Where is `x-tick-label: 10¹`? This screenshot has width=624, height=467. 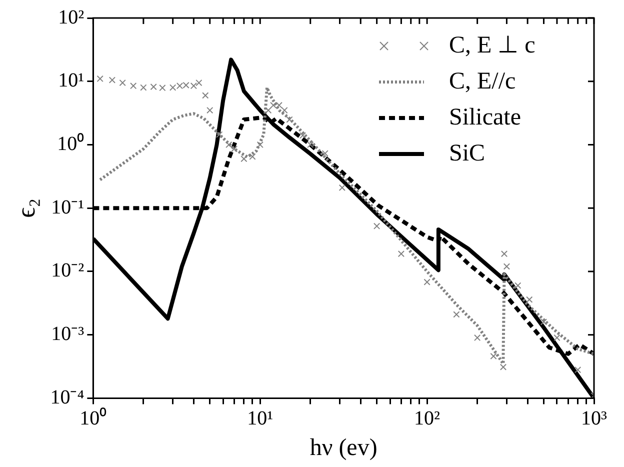 x-tick-label: 10¹ is located at coordinates (260, 418).